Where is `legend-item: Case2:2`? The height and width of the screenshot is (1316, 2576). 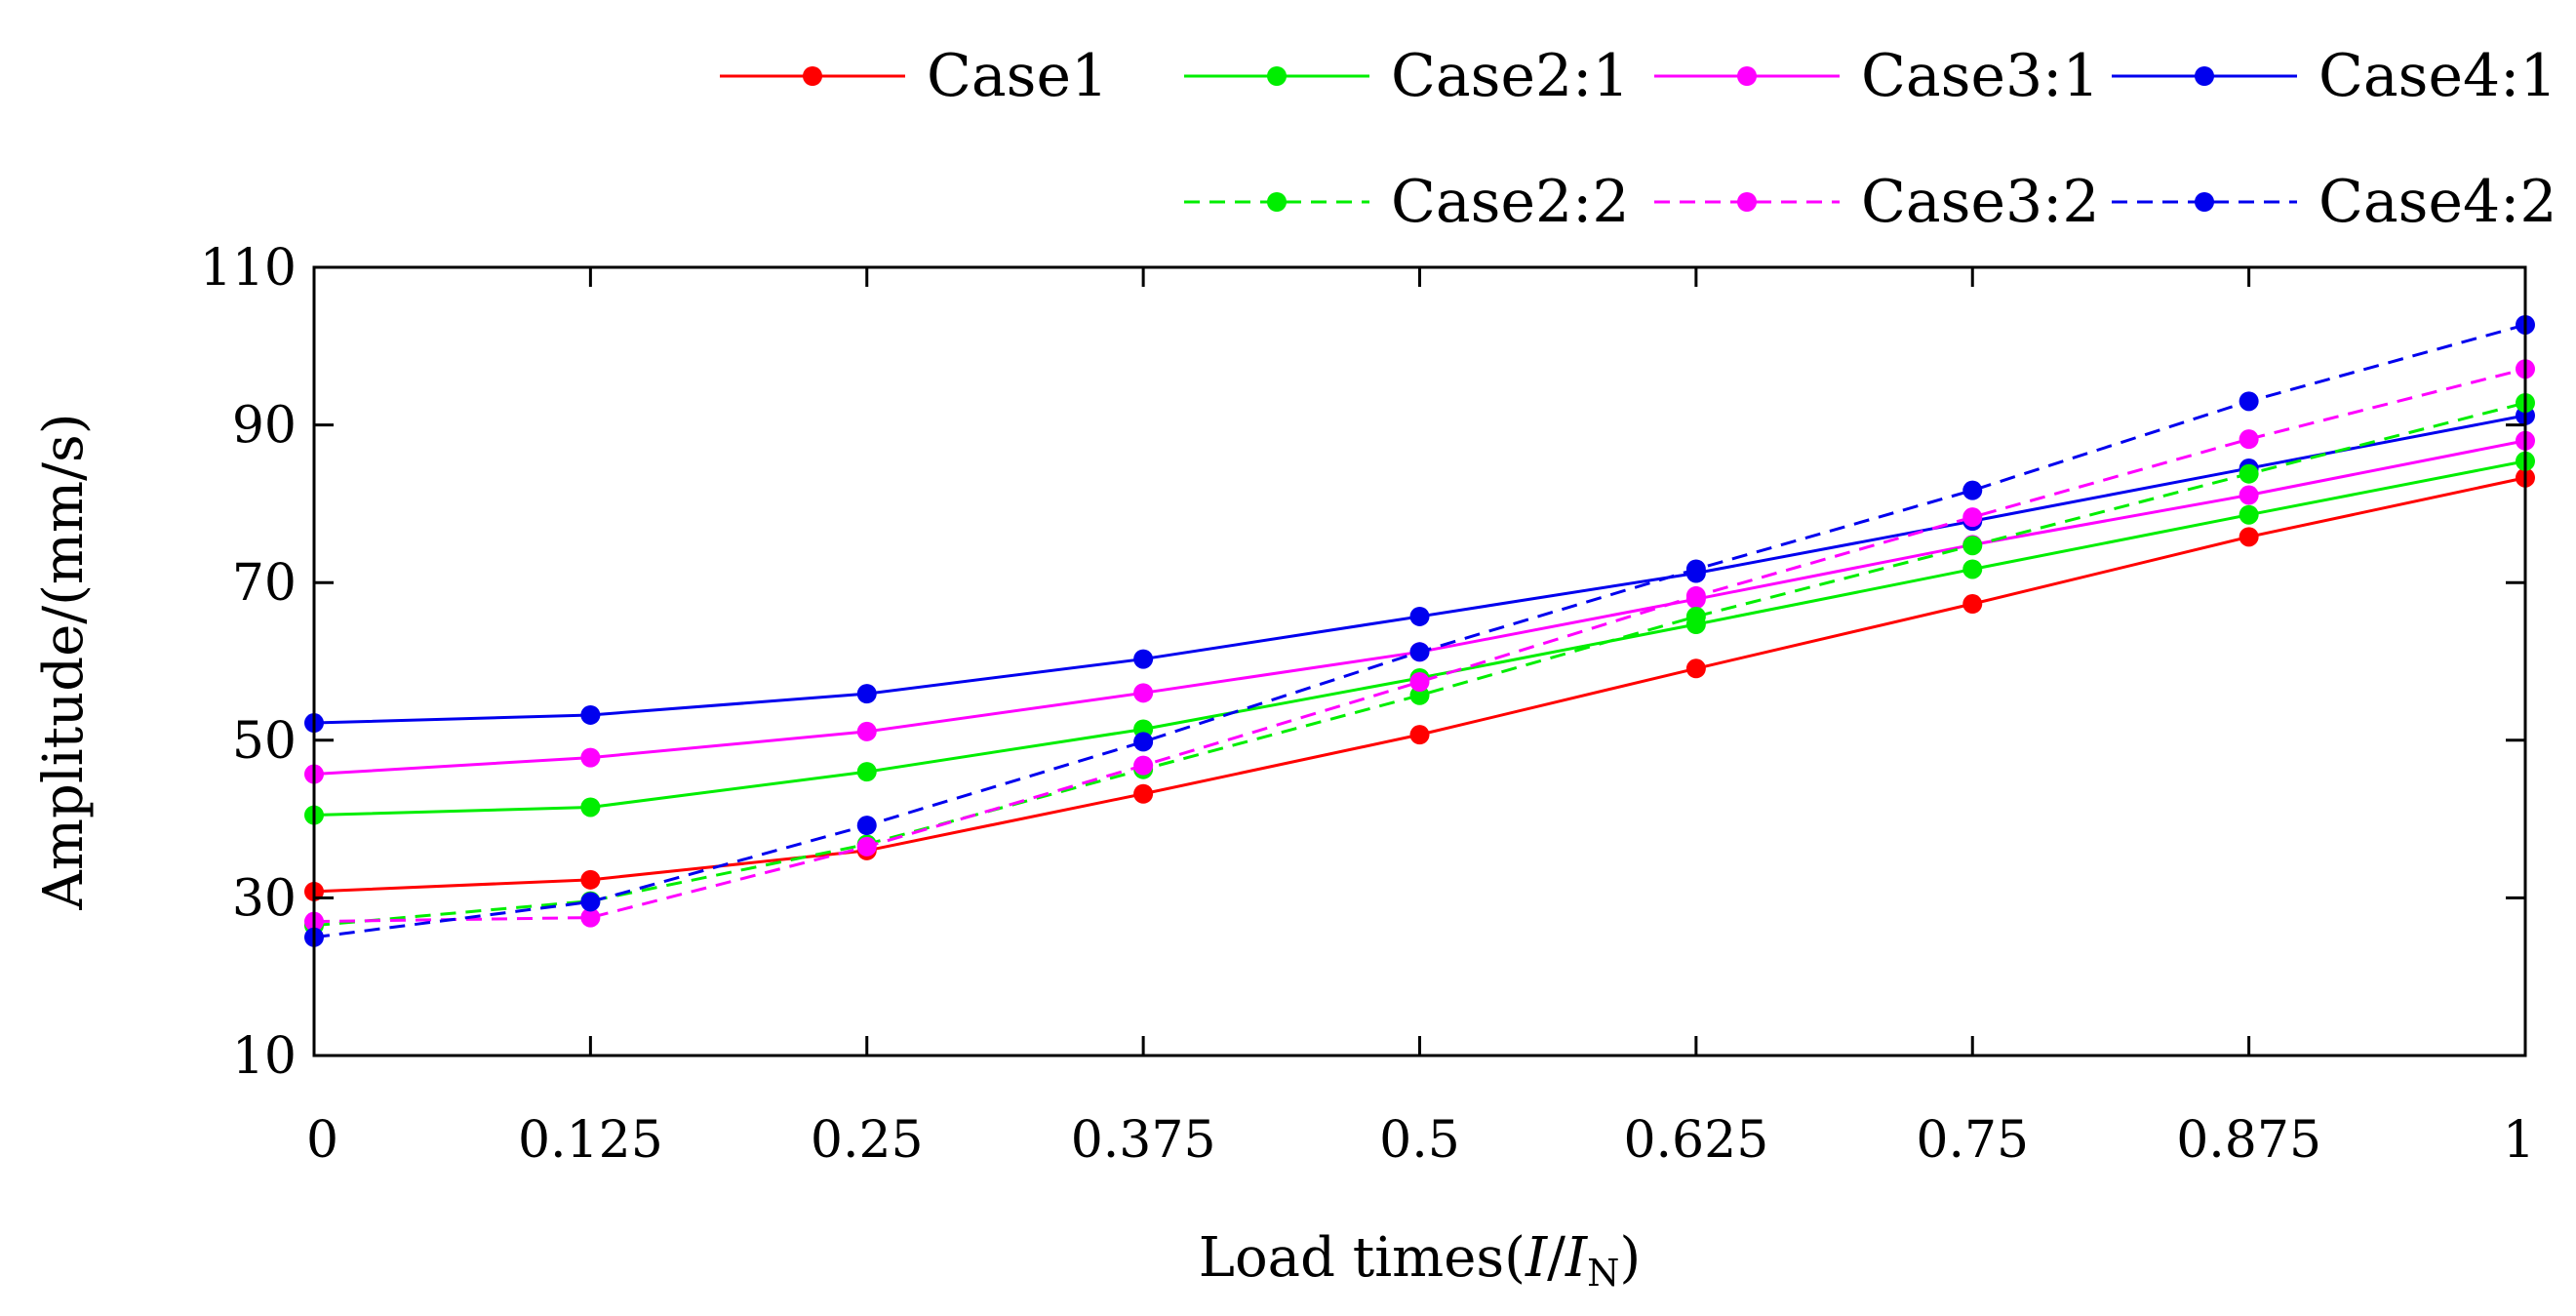 legend-item: Case2:2 is located at coordinates (1407, 202).